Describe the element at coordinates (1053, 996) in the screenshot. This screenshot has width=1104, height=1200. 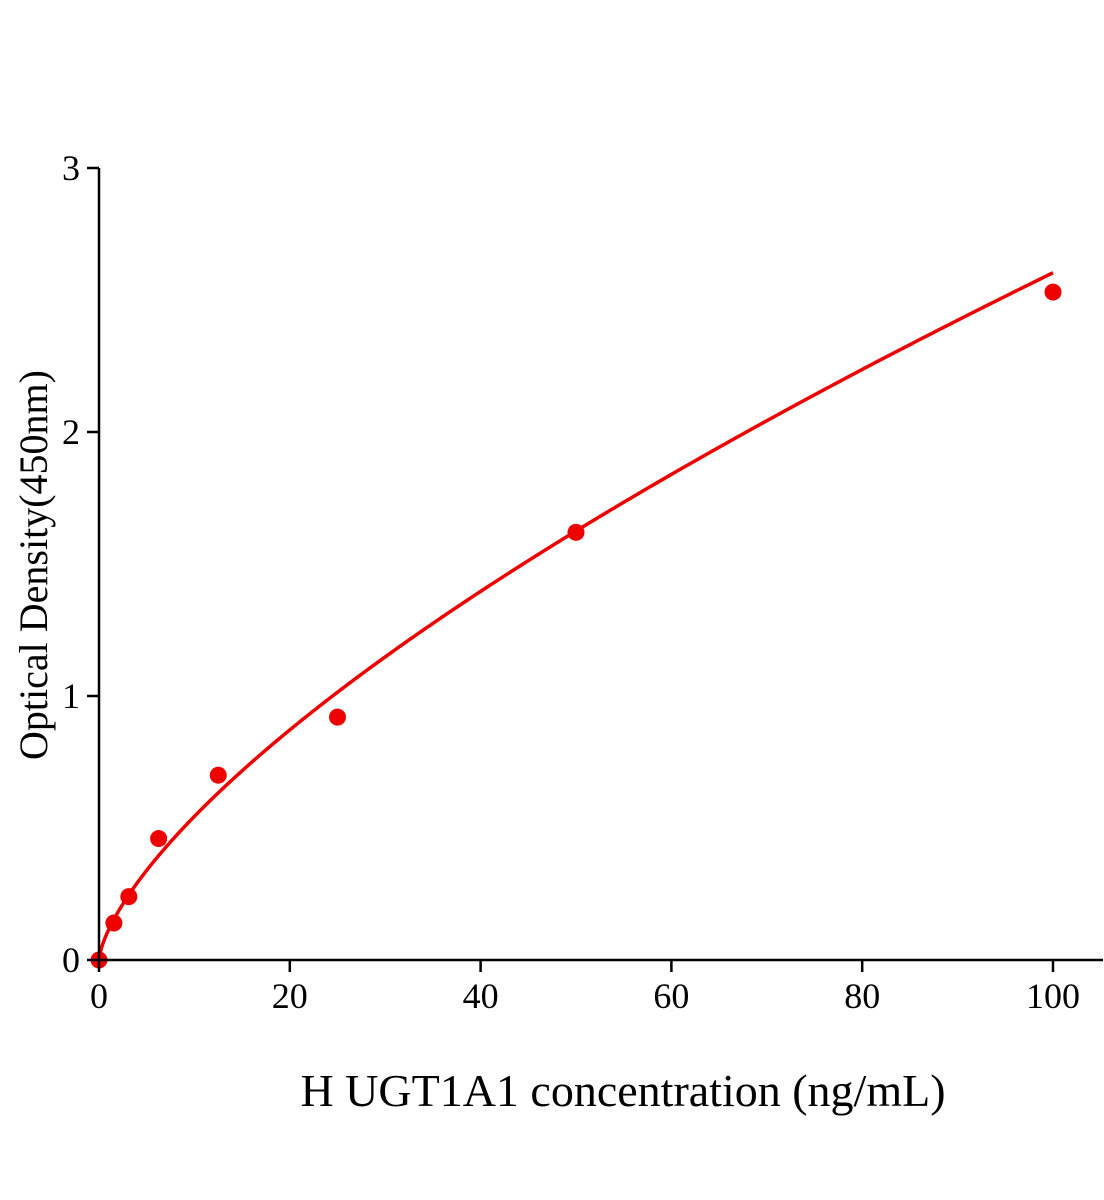
I see `x-tick-label: 100` at that location.